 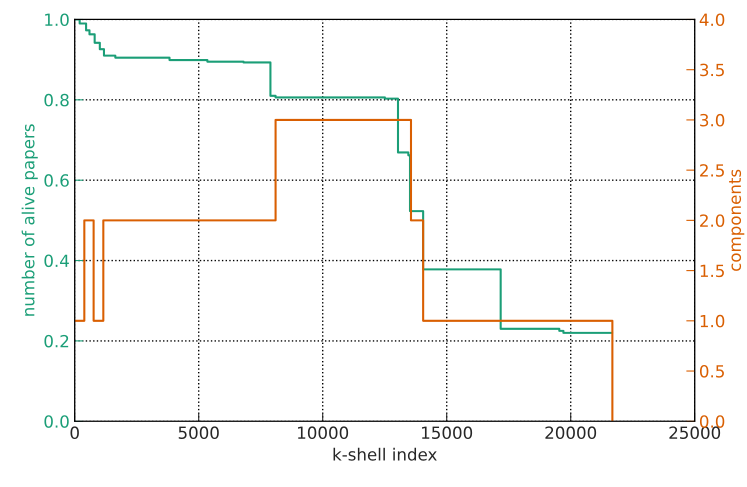 What do you see at coordinates (712, 70) in the screenshot?
I see `y2-tick-label: 3.5` at bounding box center [712, 70].